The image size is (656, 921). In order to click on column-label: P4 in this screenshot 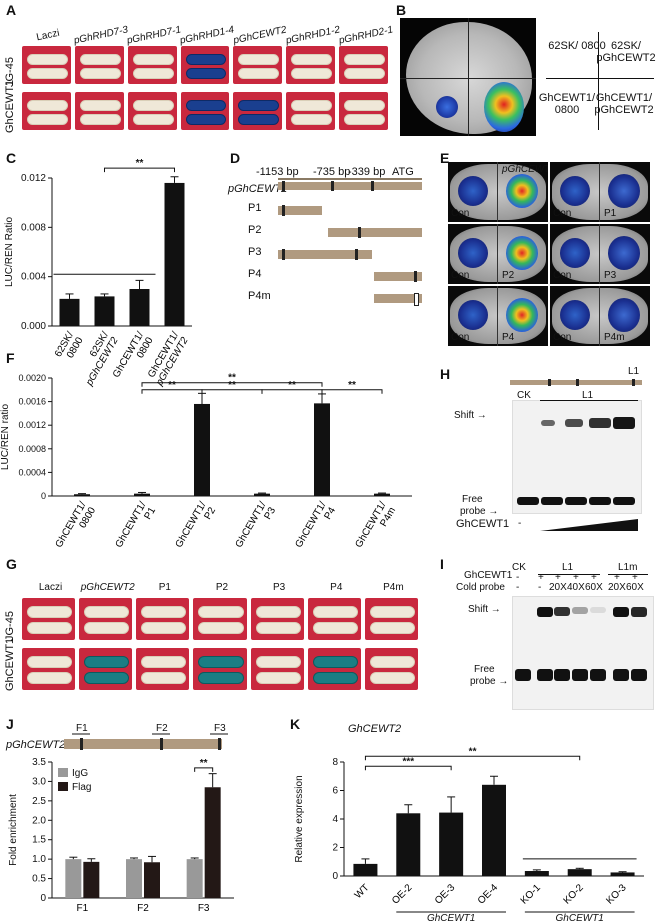, I will do `click(336, 587)`.